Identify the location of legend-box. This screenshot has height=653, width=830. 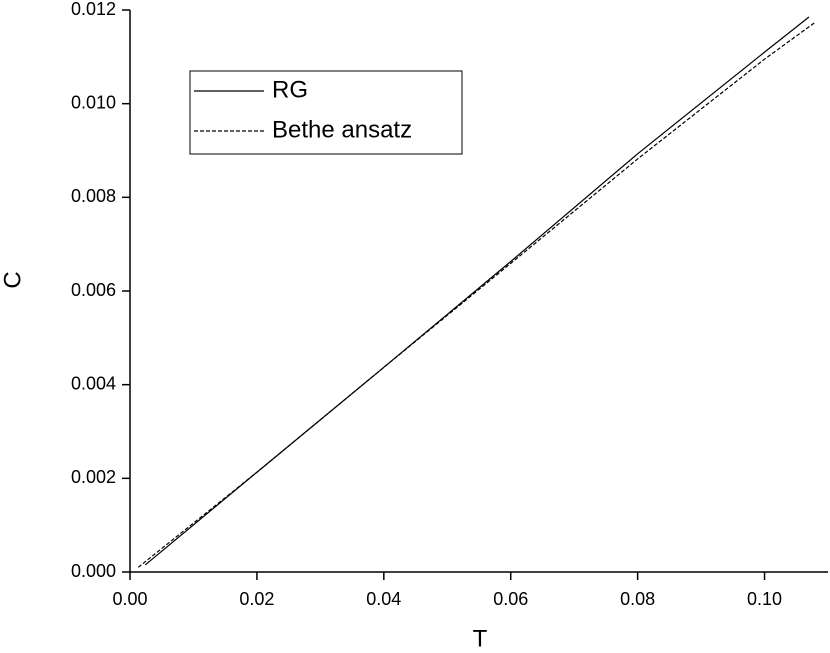
(326, 112).